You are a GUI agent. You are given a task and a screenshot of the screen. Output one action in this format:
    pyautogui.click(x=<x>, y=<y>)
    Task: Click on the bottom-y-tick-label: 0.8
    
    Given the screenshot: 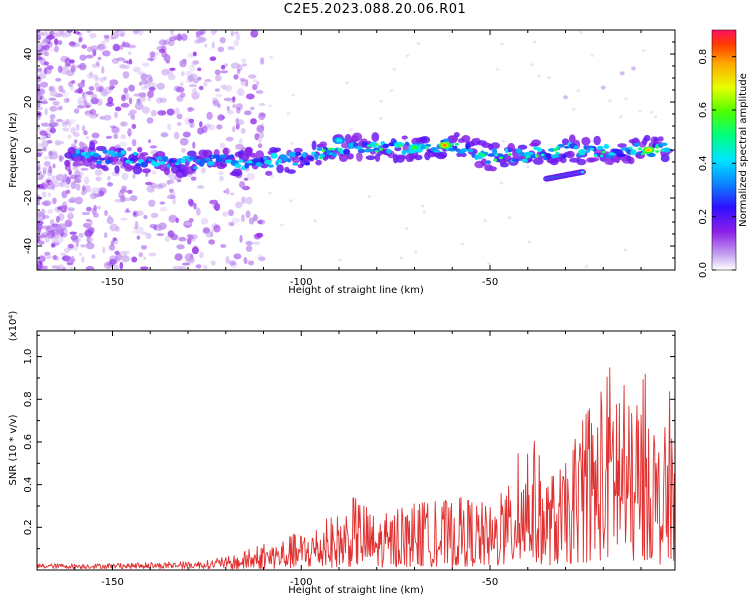 What is the action you would take?
    pyautogui.click(x=28, y=399)
    